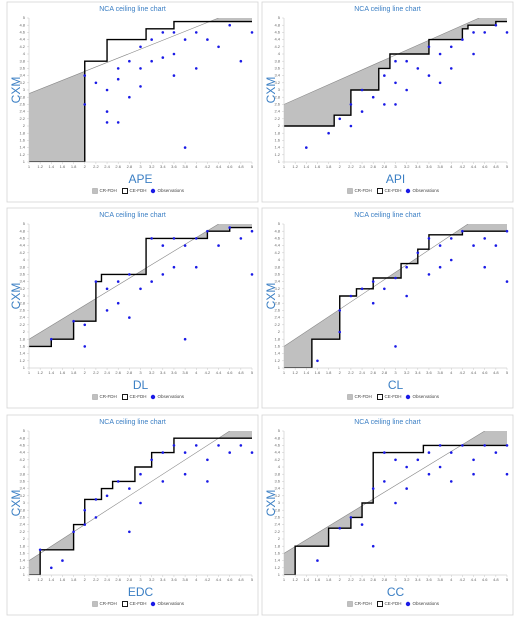 This screenshot has width=520, height=631. What do you see at coordinates (451, 166) in the screenshot?
I see `x-tick-label: 4` at bounding box center [451, 166].